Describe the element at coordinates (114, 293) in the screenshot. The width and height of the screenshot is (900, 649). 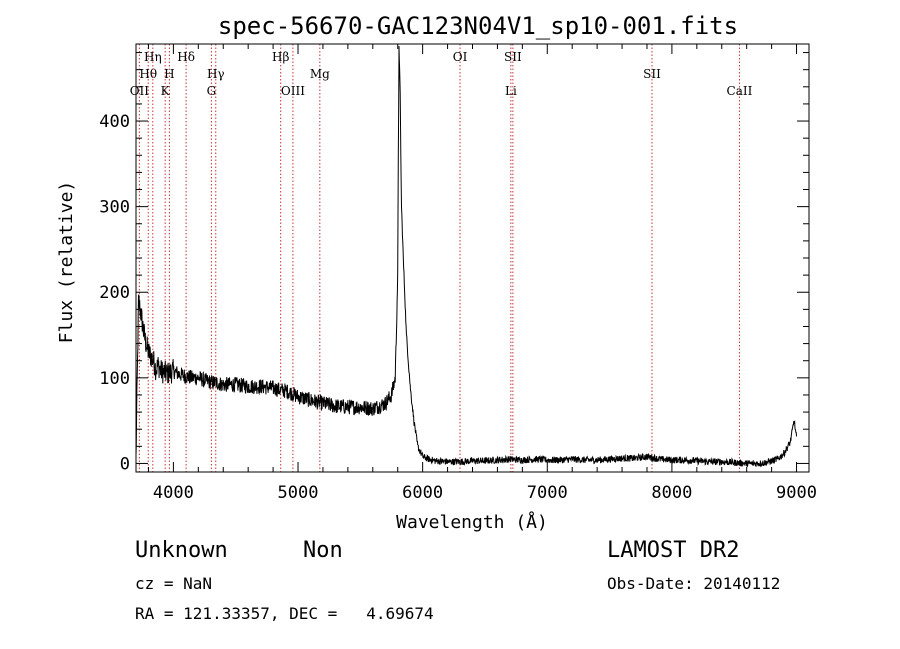
I see `y-tick-label-2: 200` at that location.